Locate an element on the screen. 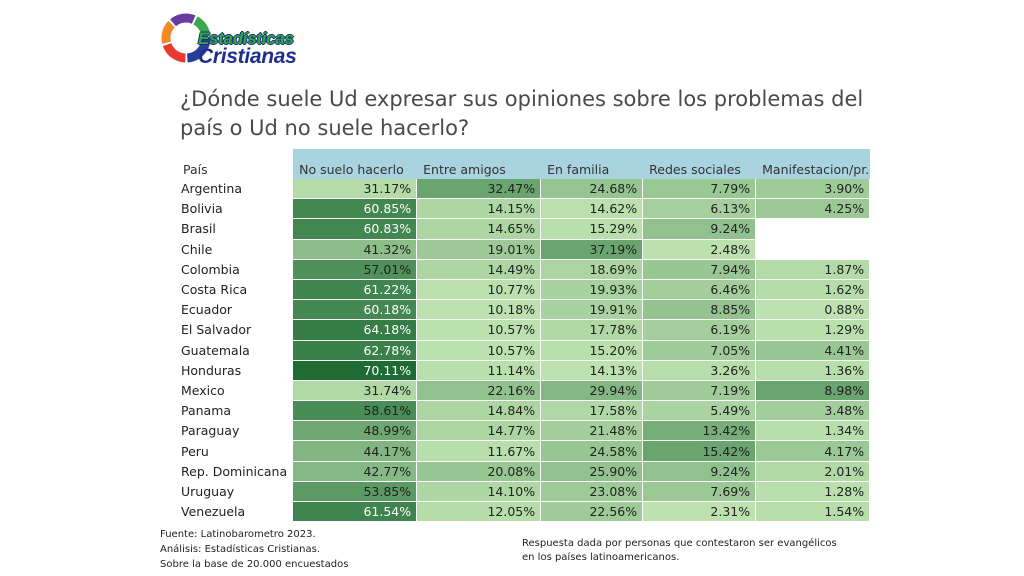 This screenshot has height=576, width=1024. country-label: Venezuela is located at coordinates (235, 512).